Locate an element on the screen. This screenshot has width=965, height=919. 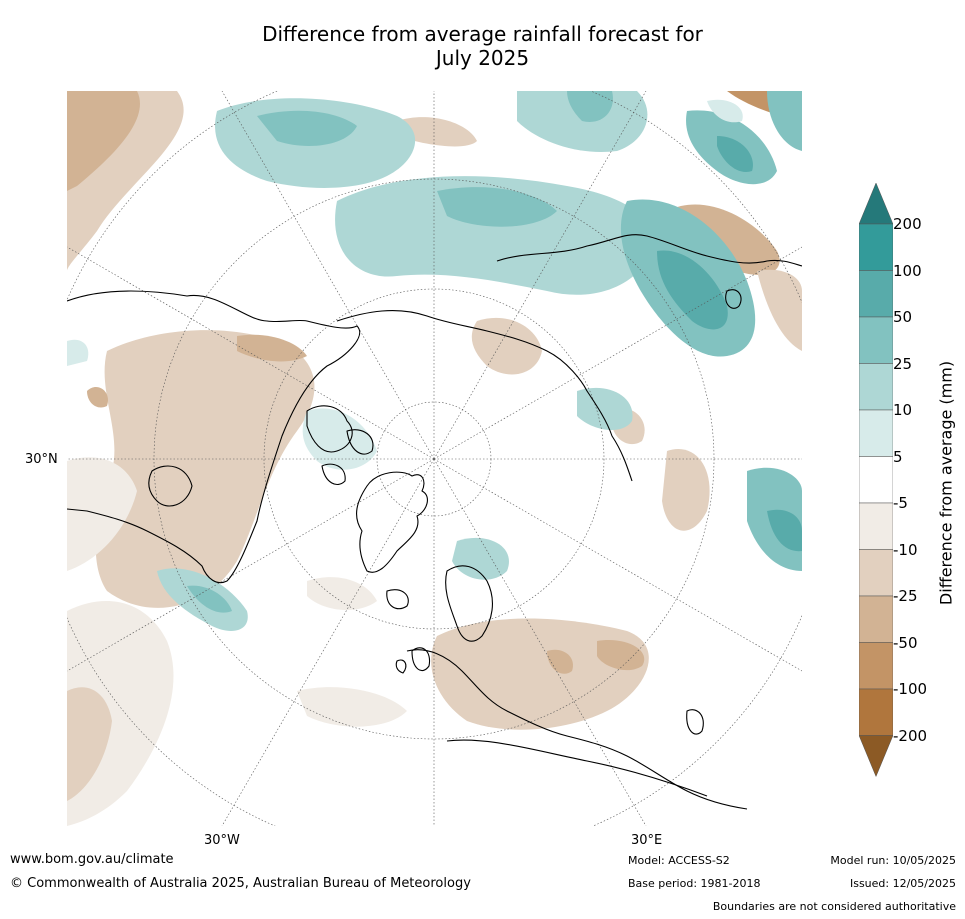
colorbar-tick-label: -5 is located at coordinates (900, 503).